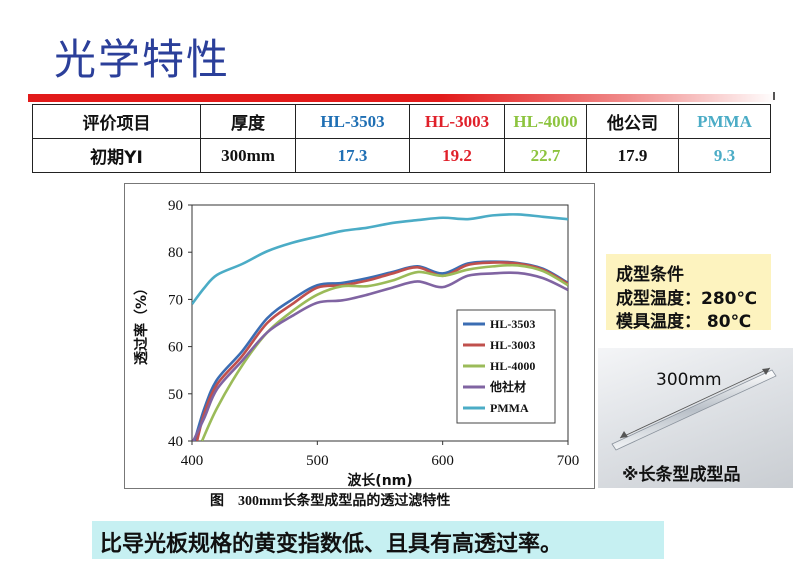 The height and width of the screenshot is (563, 799). I want to click on table-cell: 17.3, so click(352, 155).